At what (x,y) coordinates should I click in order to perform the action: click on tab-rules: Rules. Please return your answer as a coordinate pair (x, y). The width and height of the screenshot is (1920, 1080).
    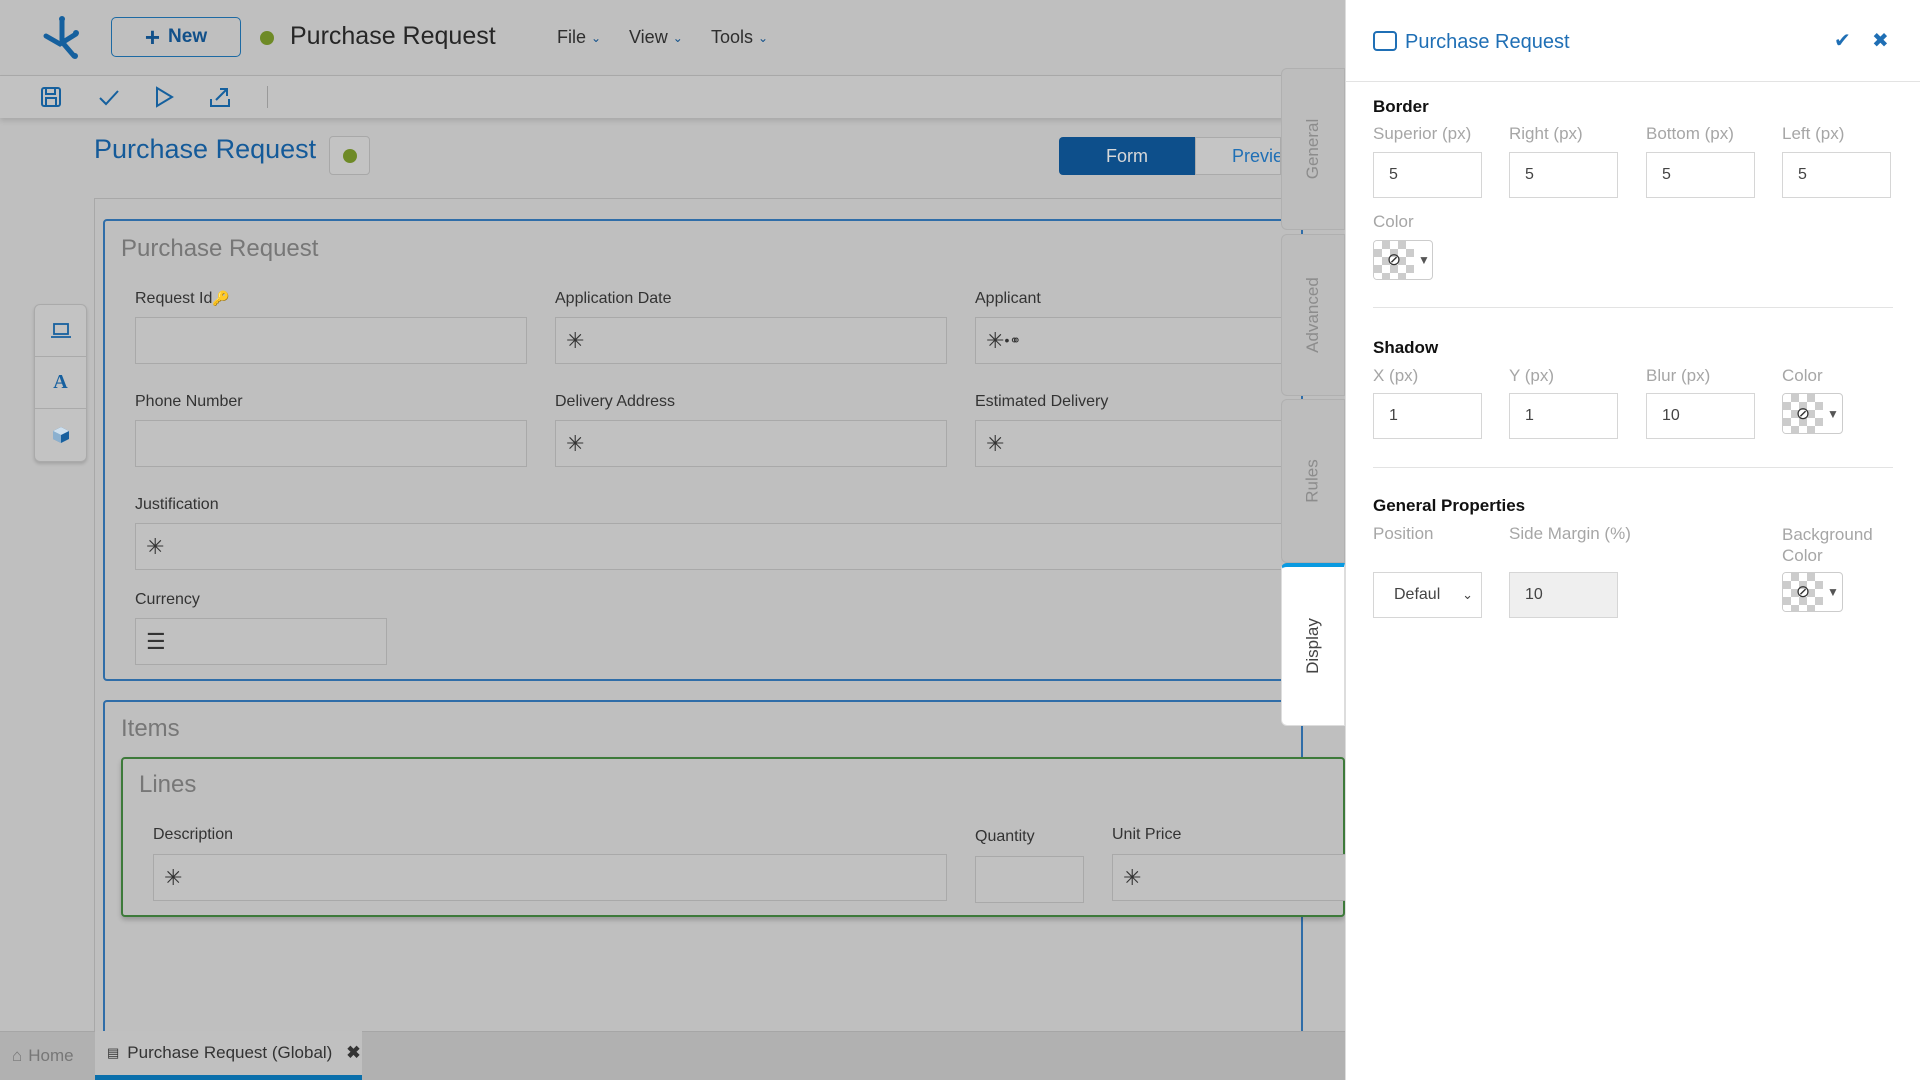
    Looking at the image, I should click on (1313, 481).